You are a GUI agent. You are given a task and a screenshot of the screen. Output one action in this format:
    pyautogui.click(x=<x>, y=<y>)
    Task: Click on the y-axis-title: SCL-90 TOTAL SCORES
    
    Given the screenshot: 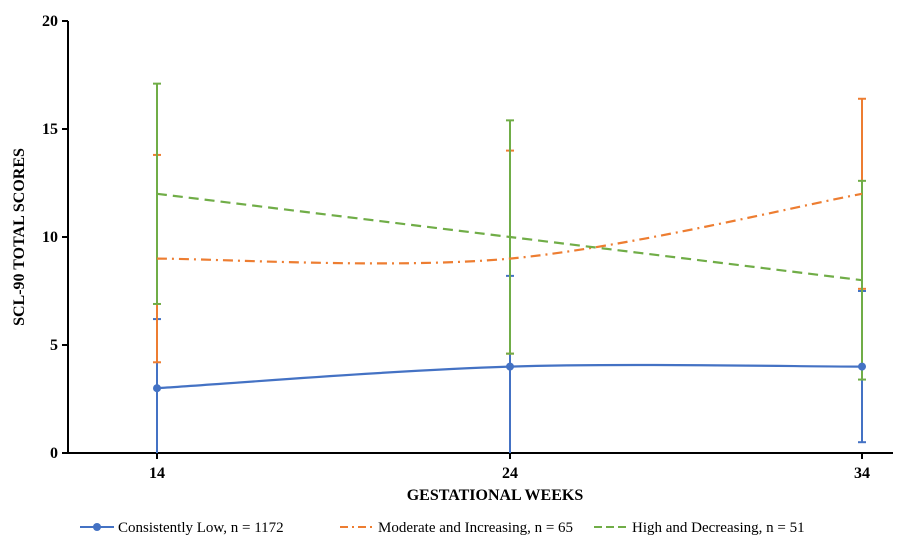 What is the action you would take?
    pyautogui.click(x=19, y=237)
    